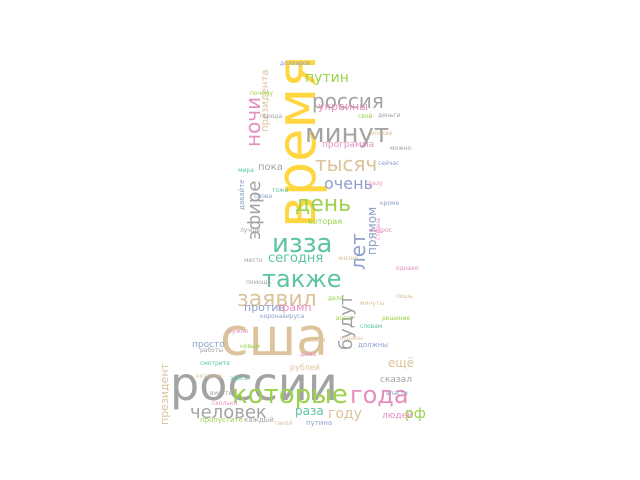 The image size is (640, 480). Describe the element at coordinates (309, 411) in the screenshot. I see `word: раза` at that location.